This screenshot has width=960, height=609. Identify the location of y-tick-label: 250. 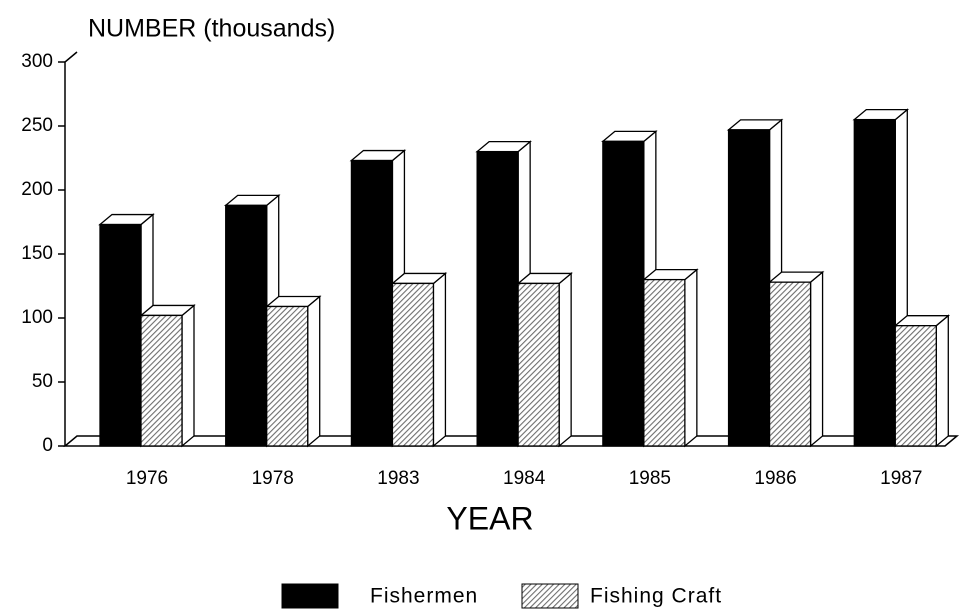
(37, 125).